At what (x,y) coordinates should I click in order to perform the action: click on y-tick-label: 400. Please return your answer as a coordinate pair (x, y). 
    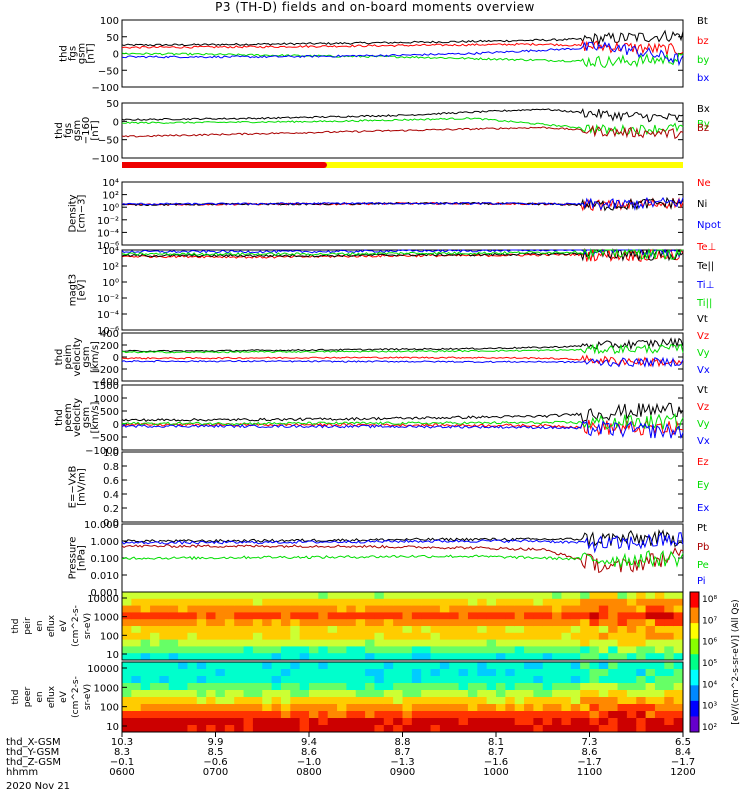
    Looking at the image, I should click on (109, 334).